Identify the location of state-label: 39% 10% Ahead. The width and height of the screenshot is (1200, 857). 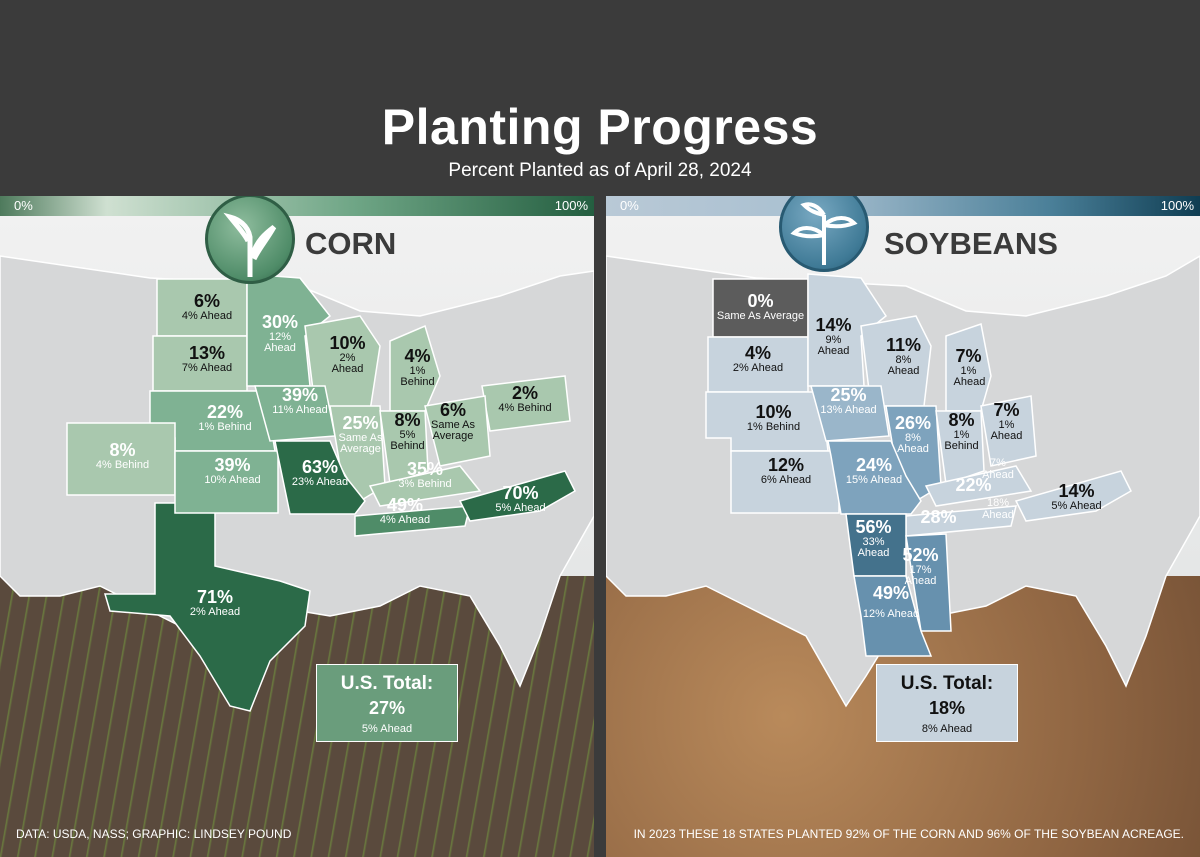
(232, 470).